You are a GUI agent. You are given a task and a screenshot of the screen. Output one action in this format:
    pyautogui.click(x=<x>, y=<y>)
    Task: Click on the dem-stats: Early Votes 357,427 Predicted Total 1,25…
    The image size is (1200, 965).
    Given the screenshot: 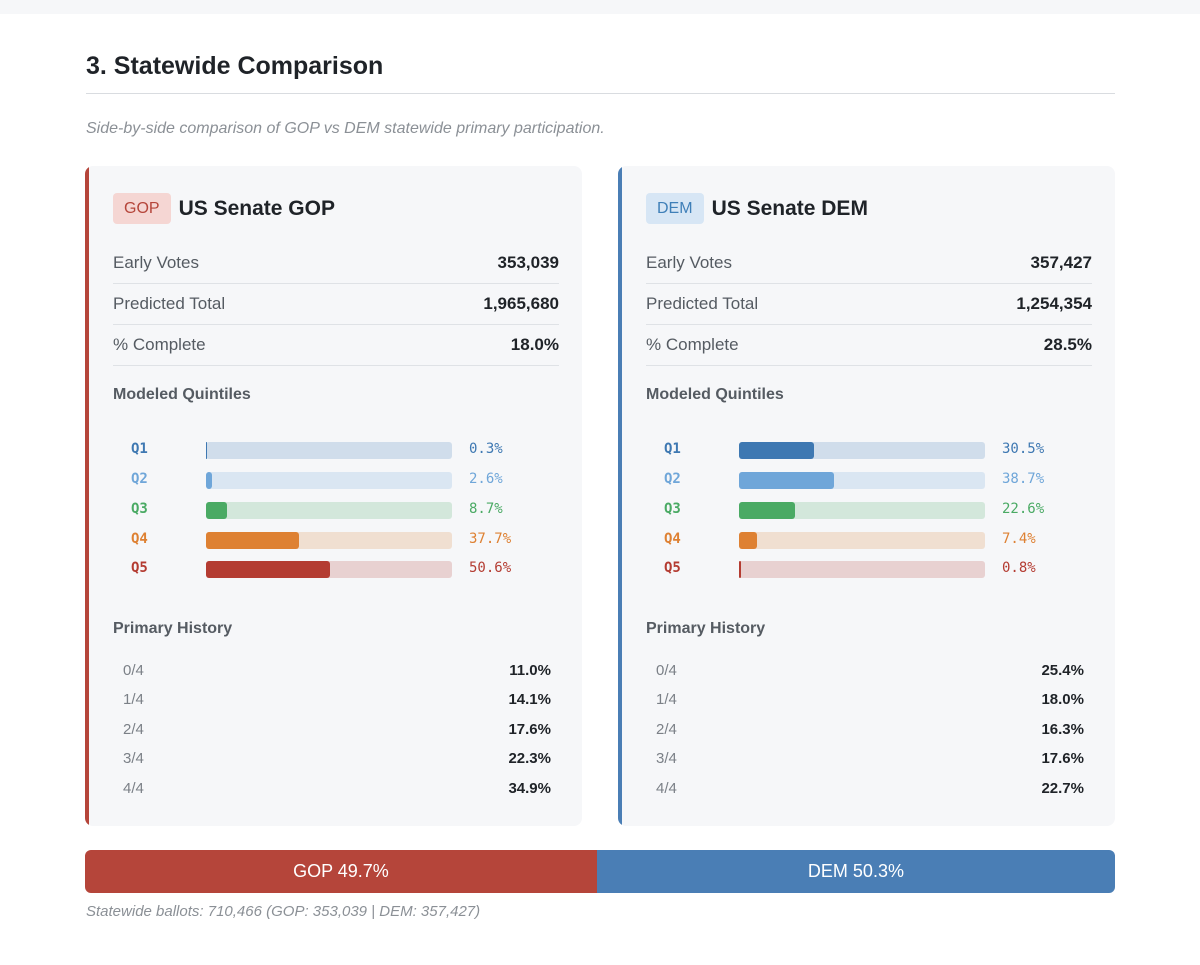 What is the action you would take?
    pyautogui.click(x=869, y=304)
    